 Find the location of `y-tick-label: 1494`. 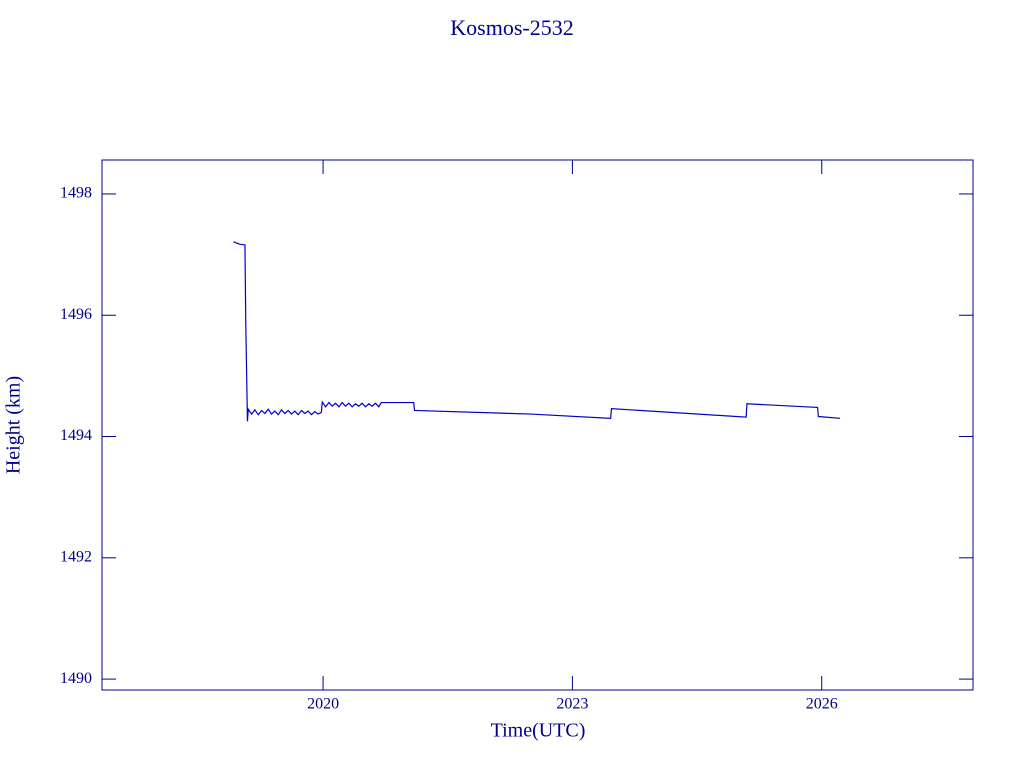

y-tick-label: 1494 is located at coordinates (76, 435).